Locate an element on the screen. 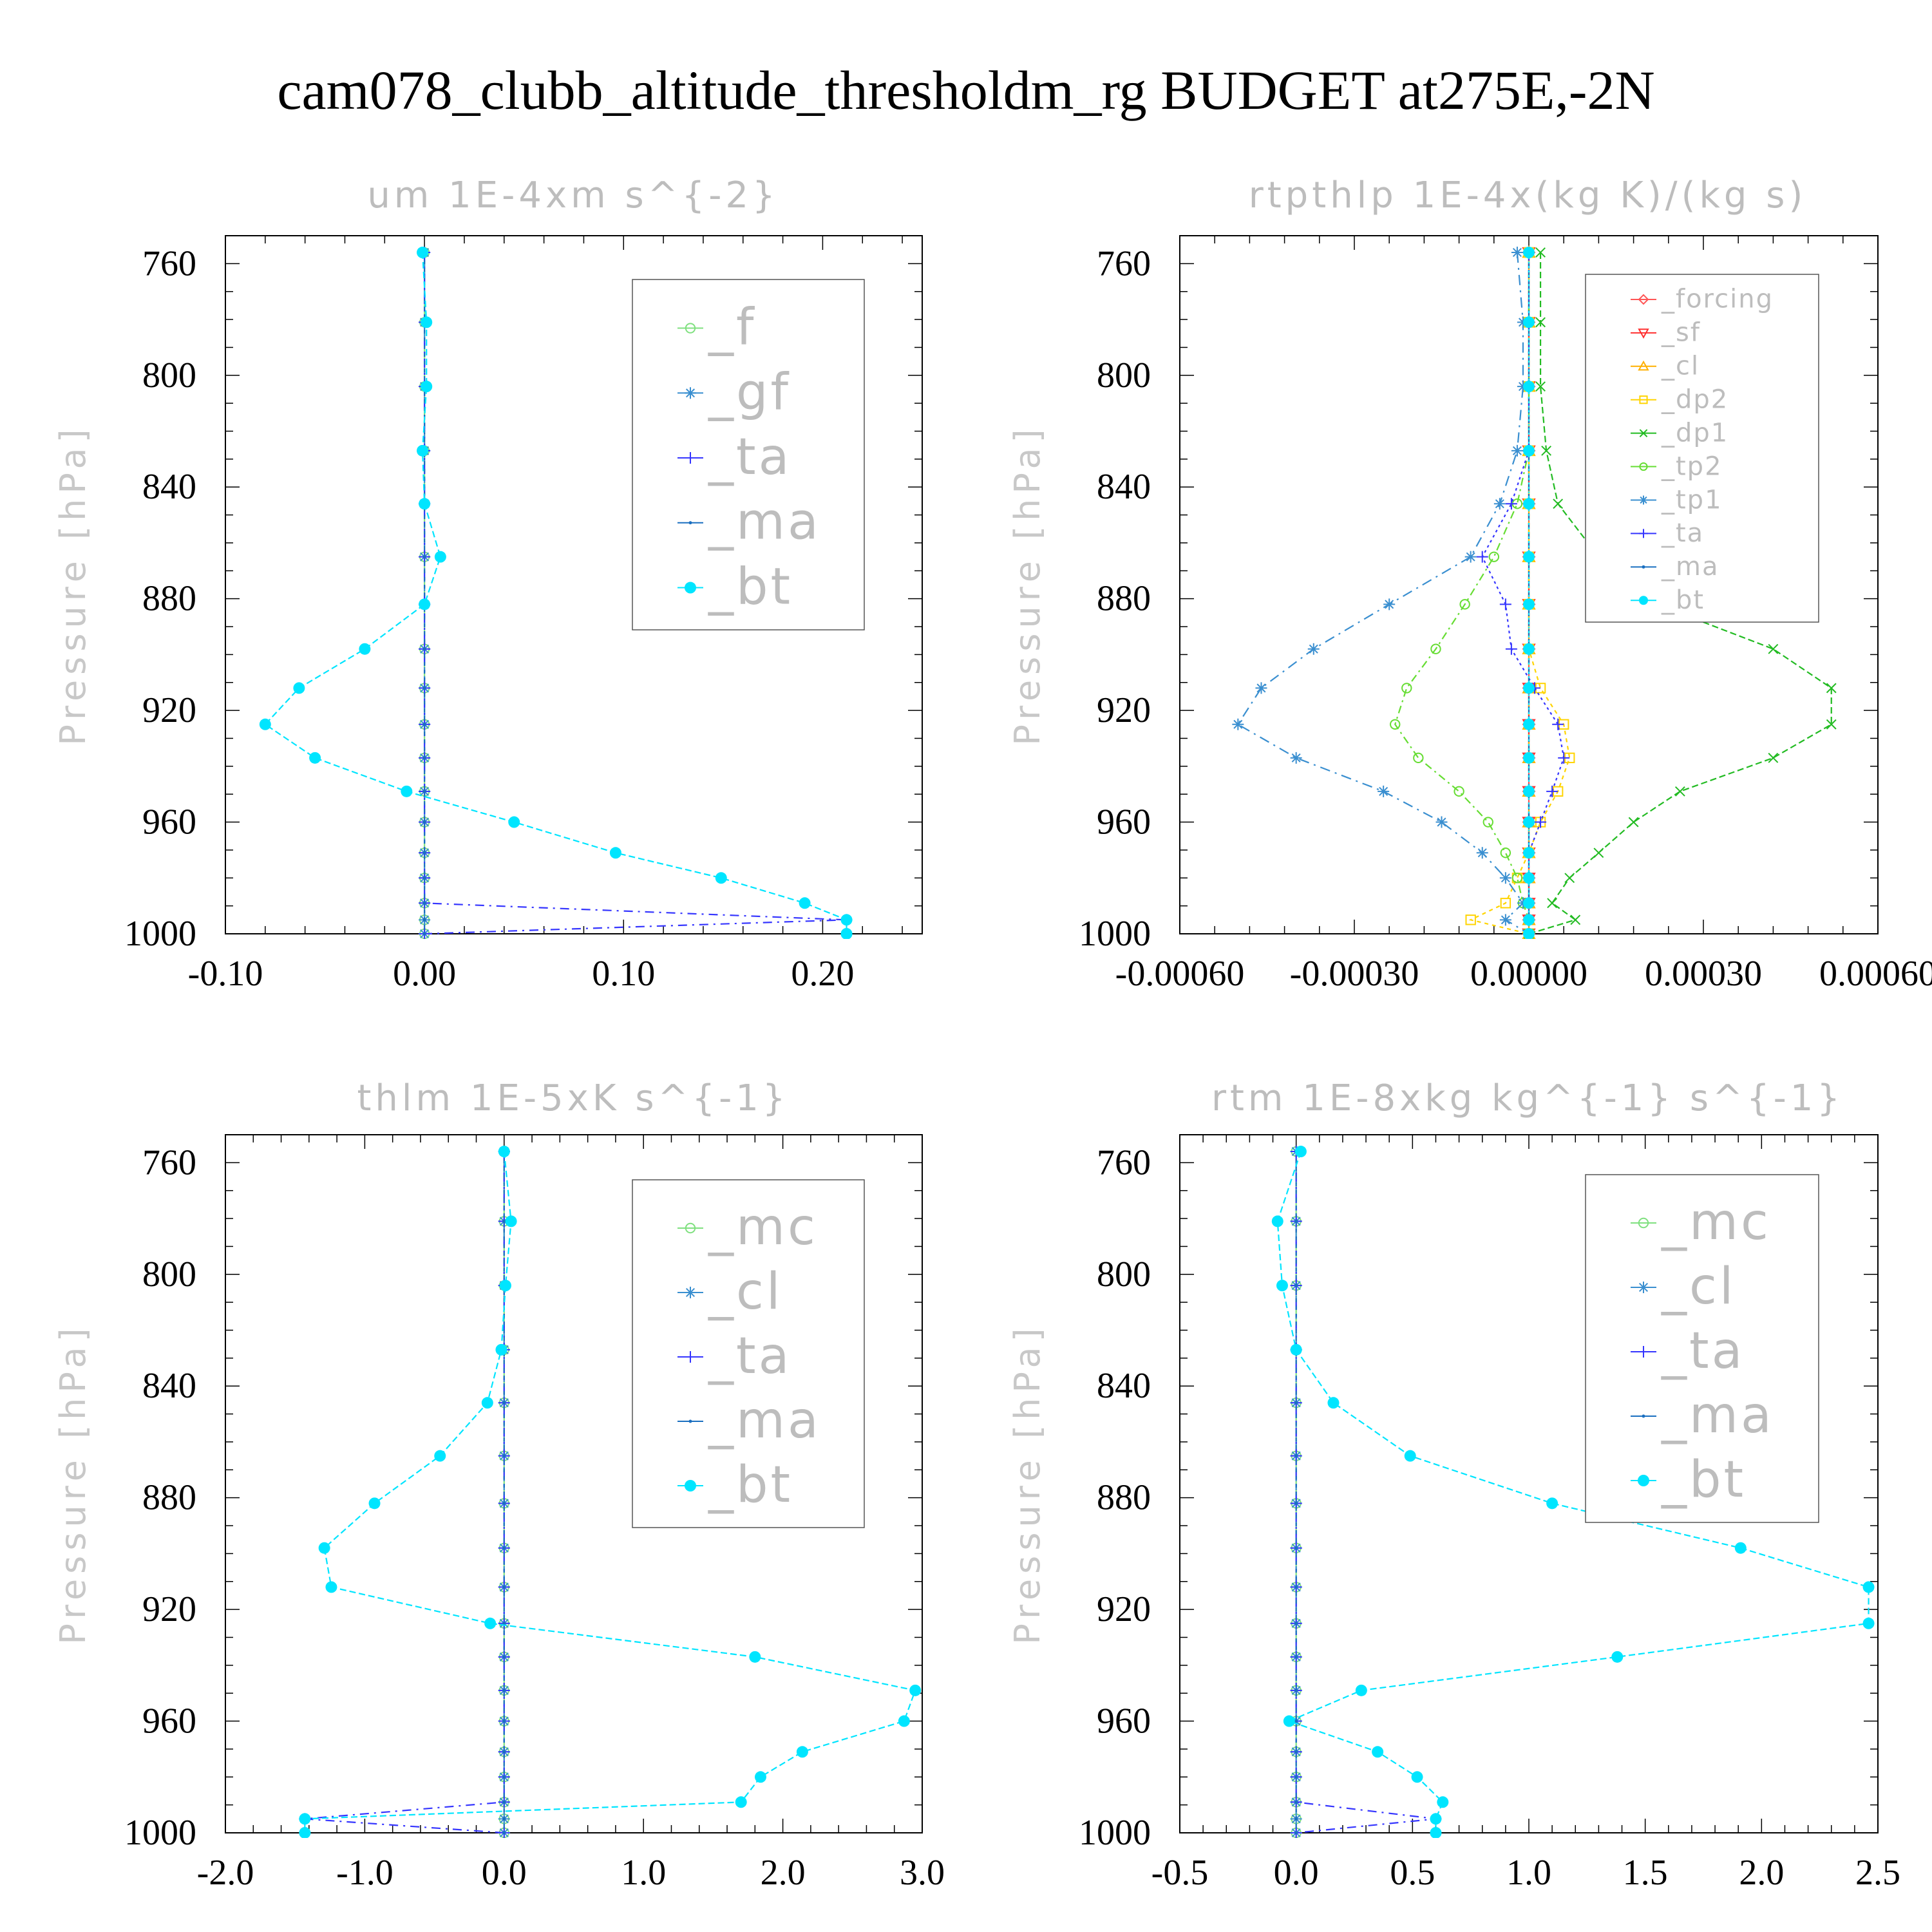 The height and width of the screenshot is (1932, 1932). x-tick-label: 2.0 is located at coordinates (783, 1873).